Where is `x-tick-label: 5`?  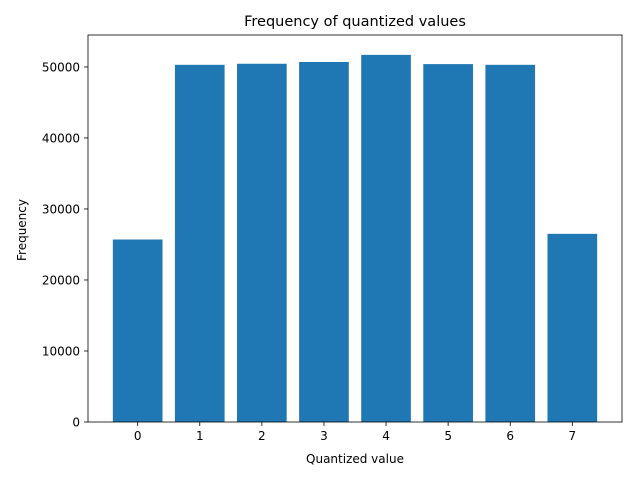 x-tick-label: 5 is located at coordinates (448, 436).